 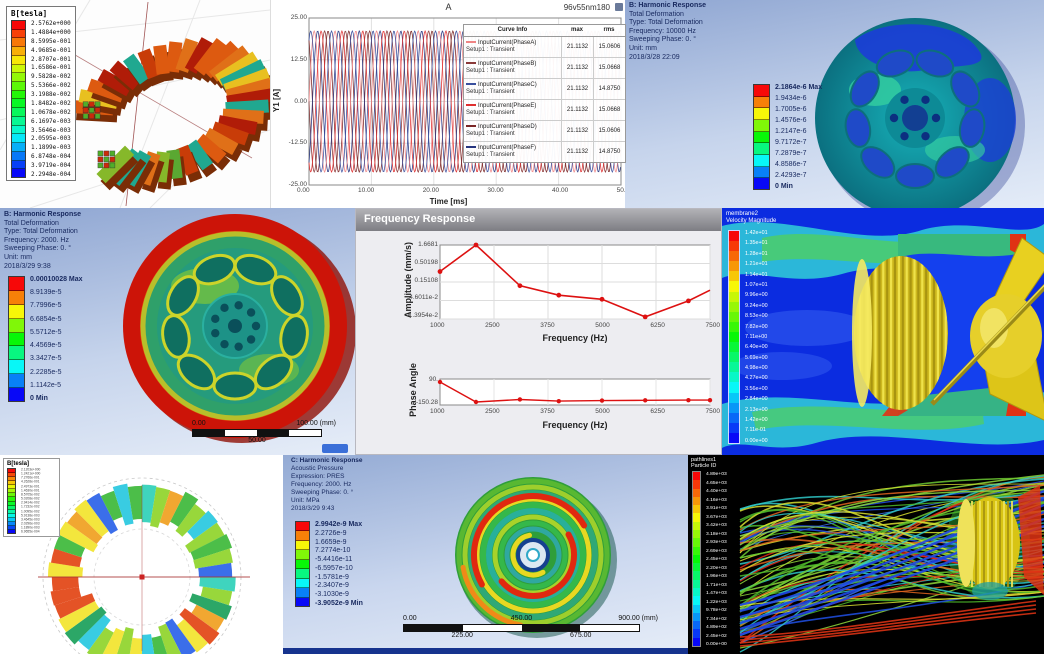 I want to click on legend-value: 6.6854e-5, so click(x=46, y=319).